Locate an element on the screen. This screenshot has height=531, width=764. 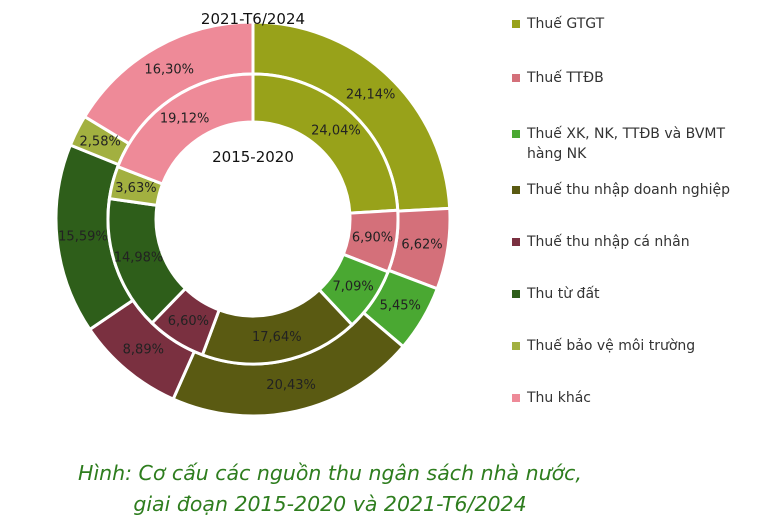
legend-label: Thuế GTGT is located at coordinates (566, 24).